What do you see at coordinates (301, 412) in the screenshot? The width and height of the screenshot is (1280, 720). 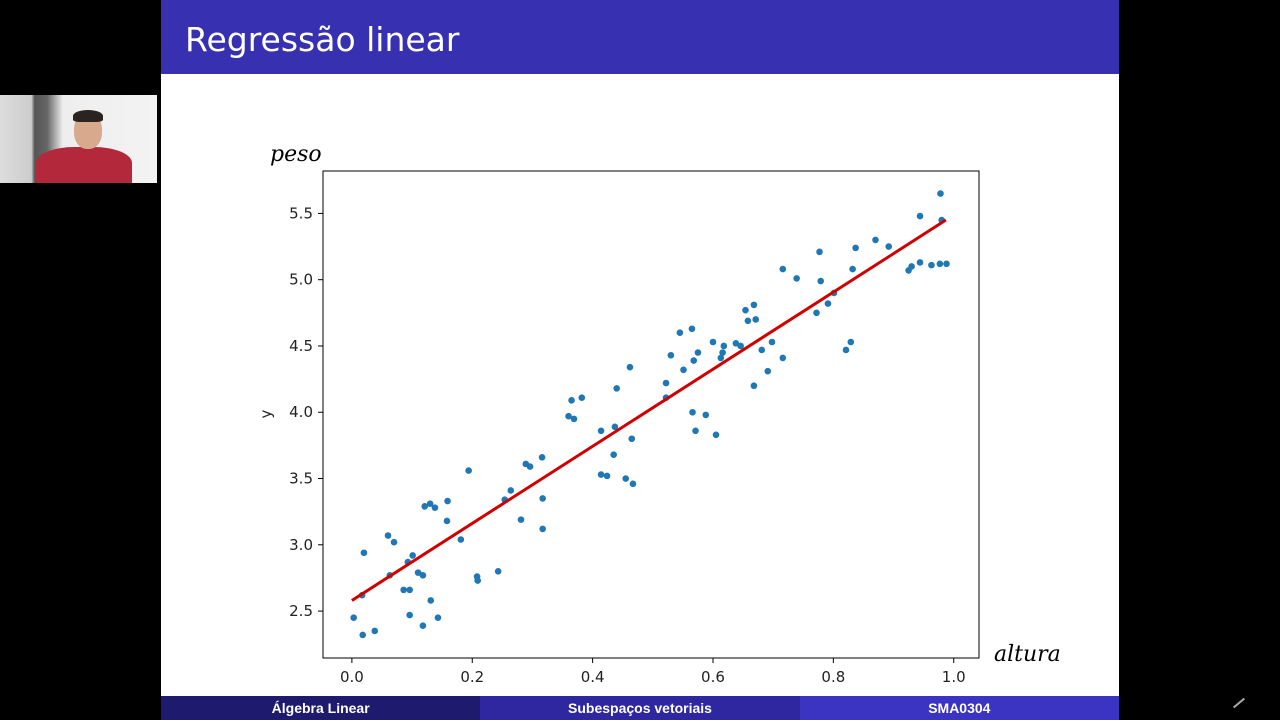 I see `y-tick-label: 4.0` at bounding box center [301, 412].